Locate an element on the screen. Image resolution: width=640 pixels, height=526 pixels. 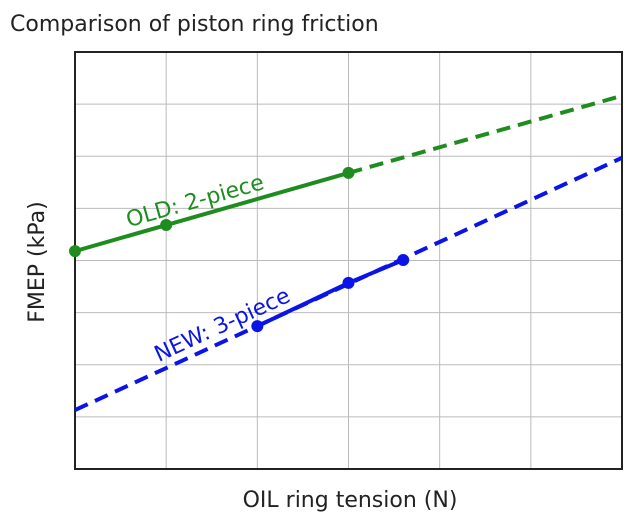
x-axis-label: OIL ring tension (N) is located at coordinates (350, 500).